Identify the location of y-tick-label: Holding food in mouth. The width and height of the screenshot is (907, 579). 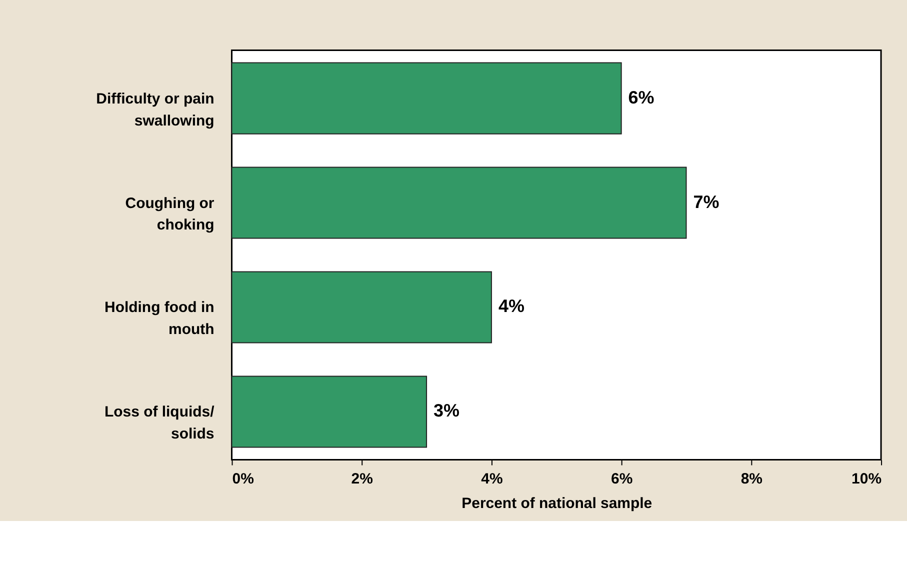
(159, 318).